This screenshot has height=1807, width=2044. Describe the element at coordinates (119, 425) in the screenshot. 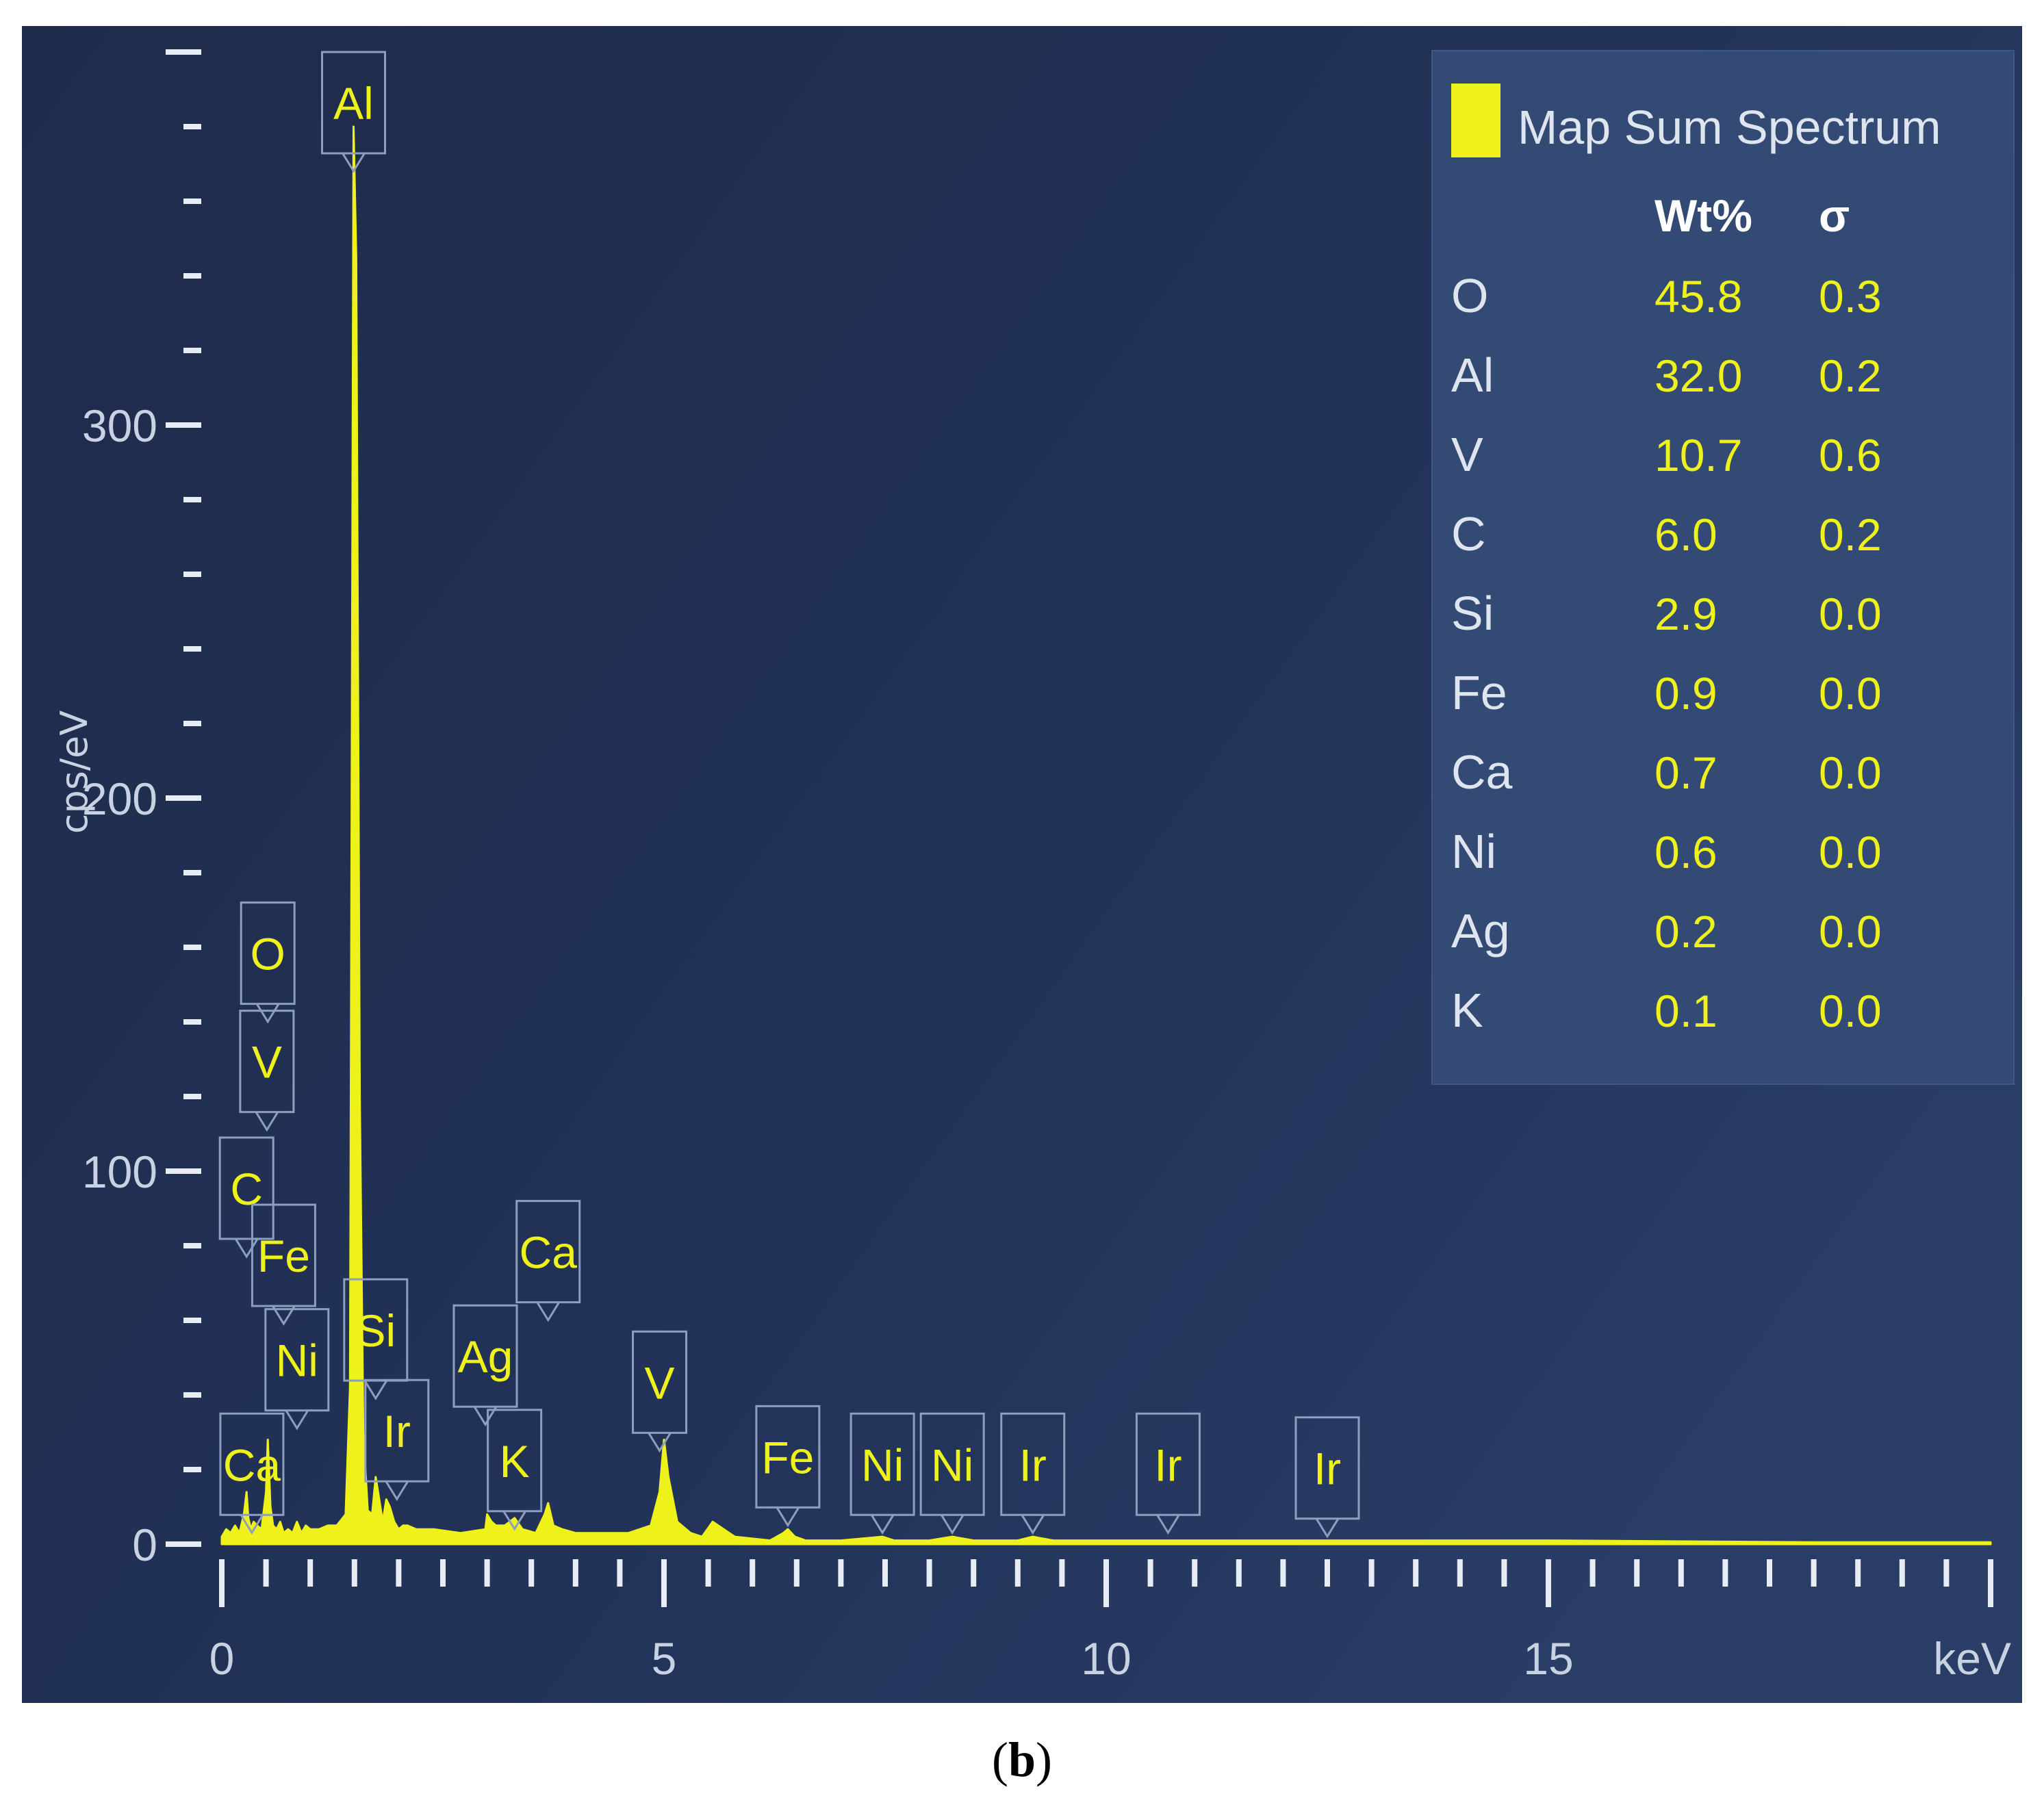

I see `y-tick-label: 300` at that location.